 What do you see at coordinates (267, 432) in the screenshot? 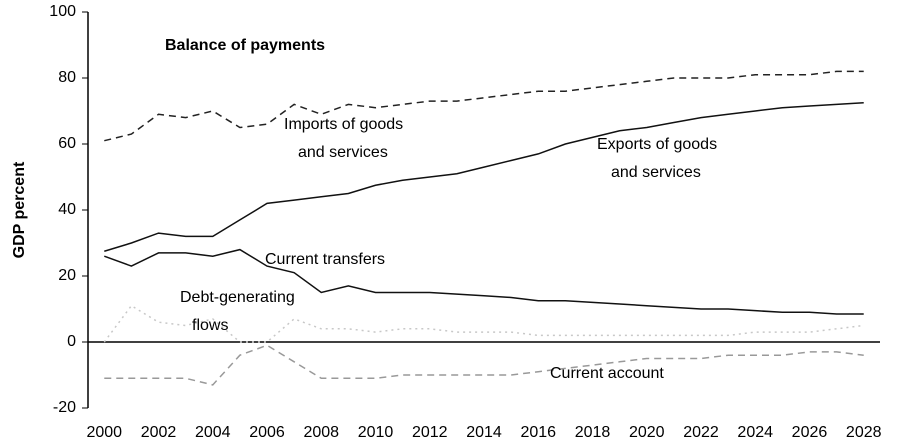
I see `x-tick-label: 2006` at bounding box center [267, 432].